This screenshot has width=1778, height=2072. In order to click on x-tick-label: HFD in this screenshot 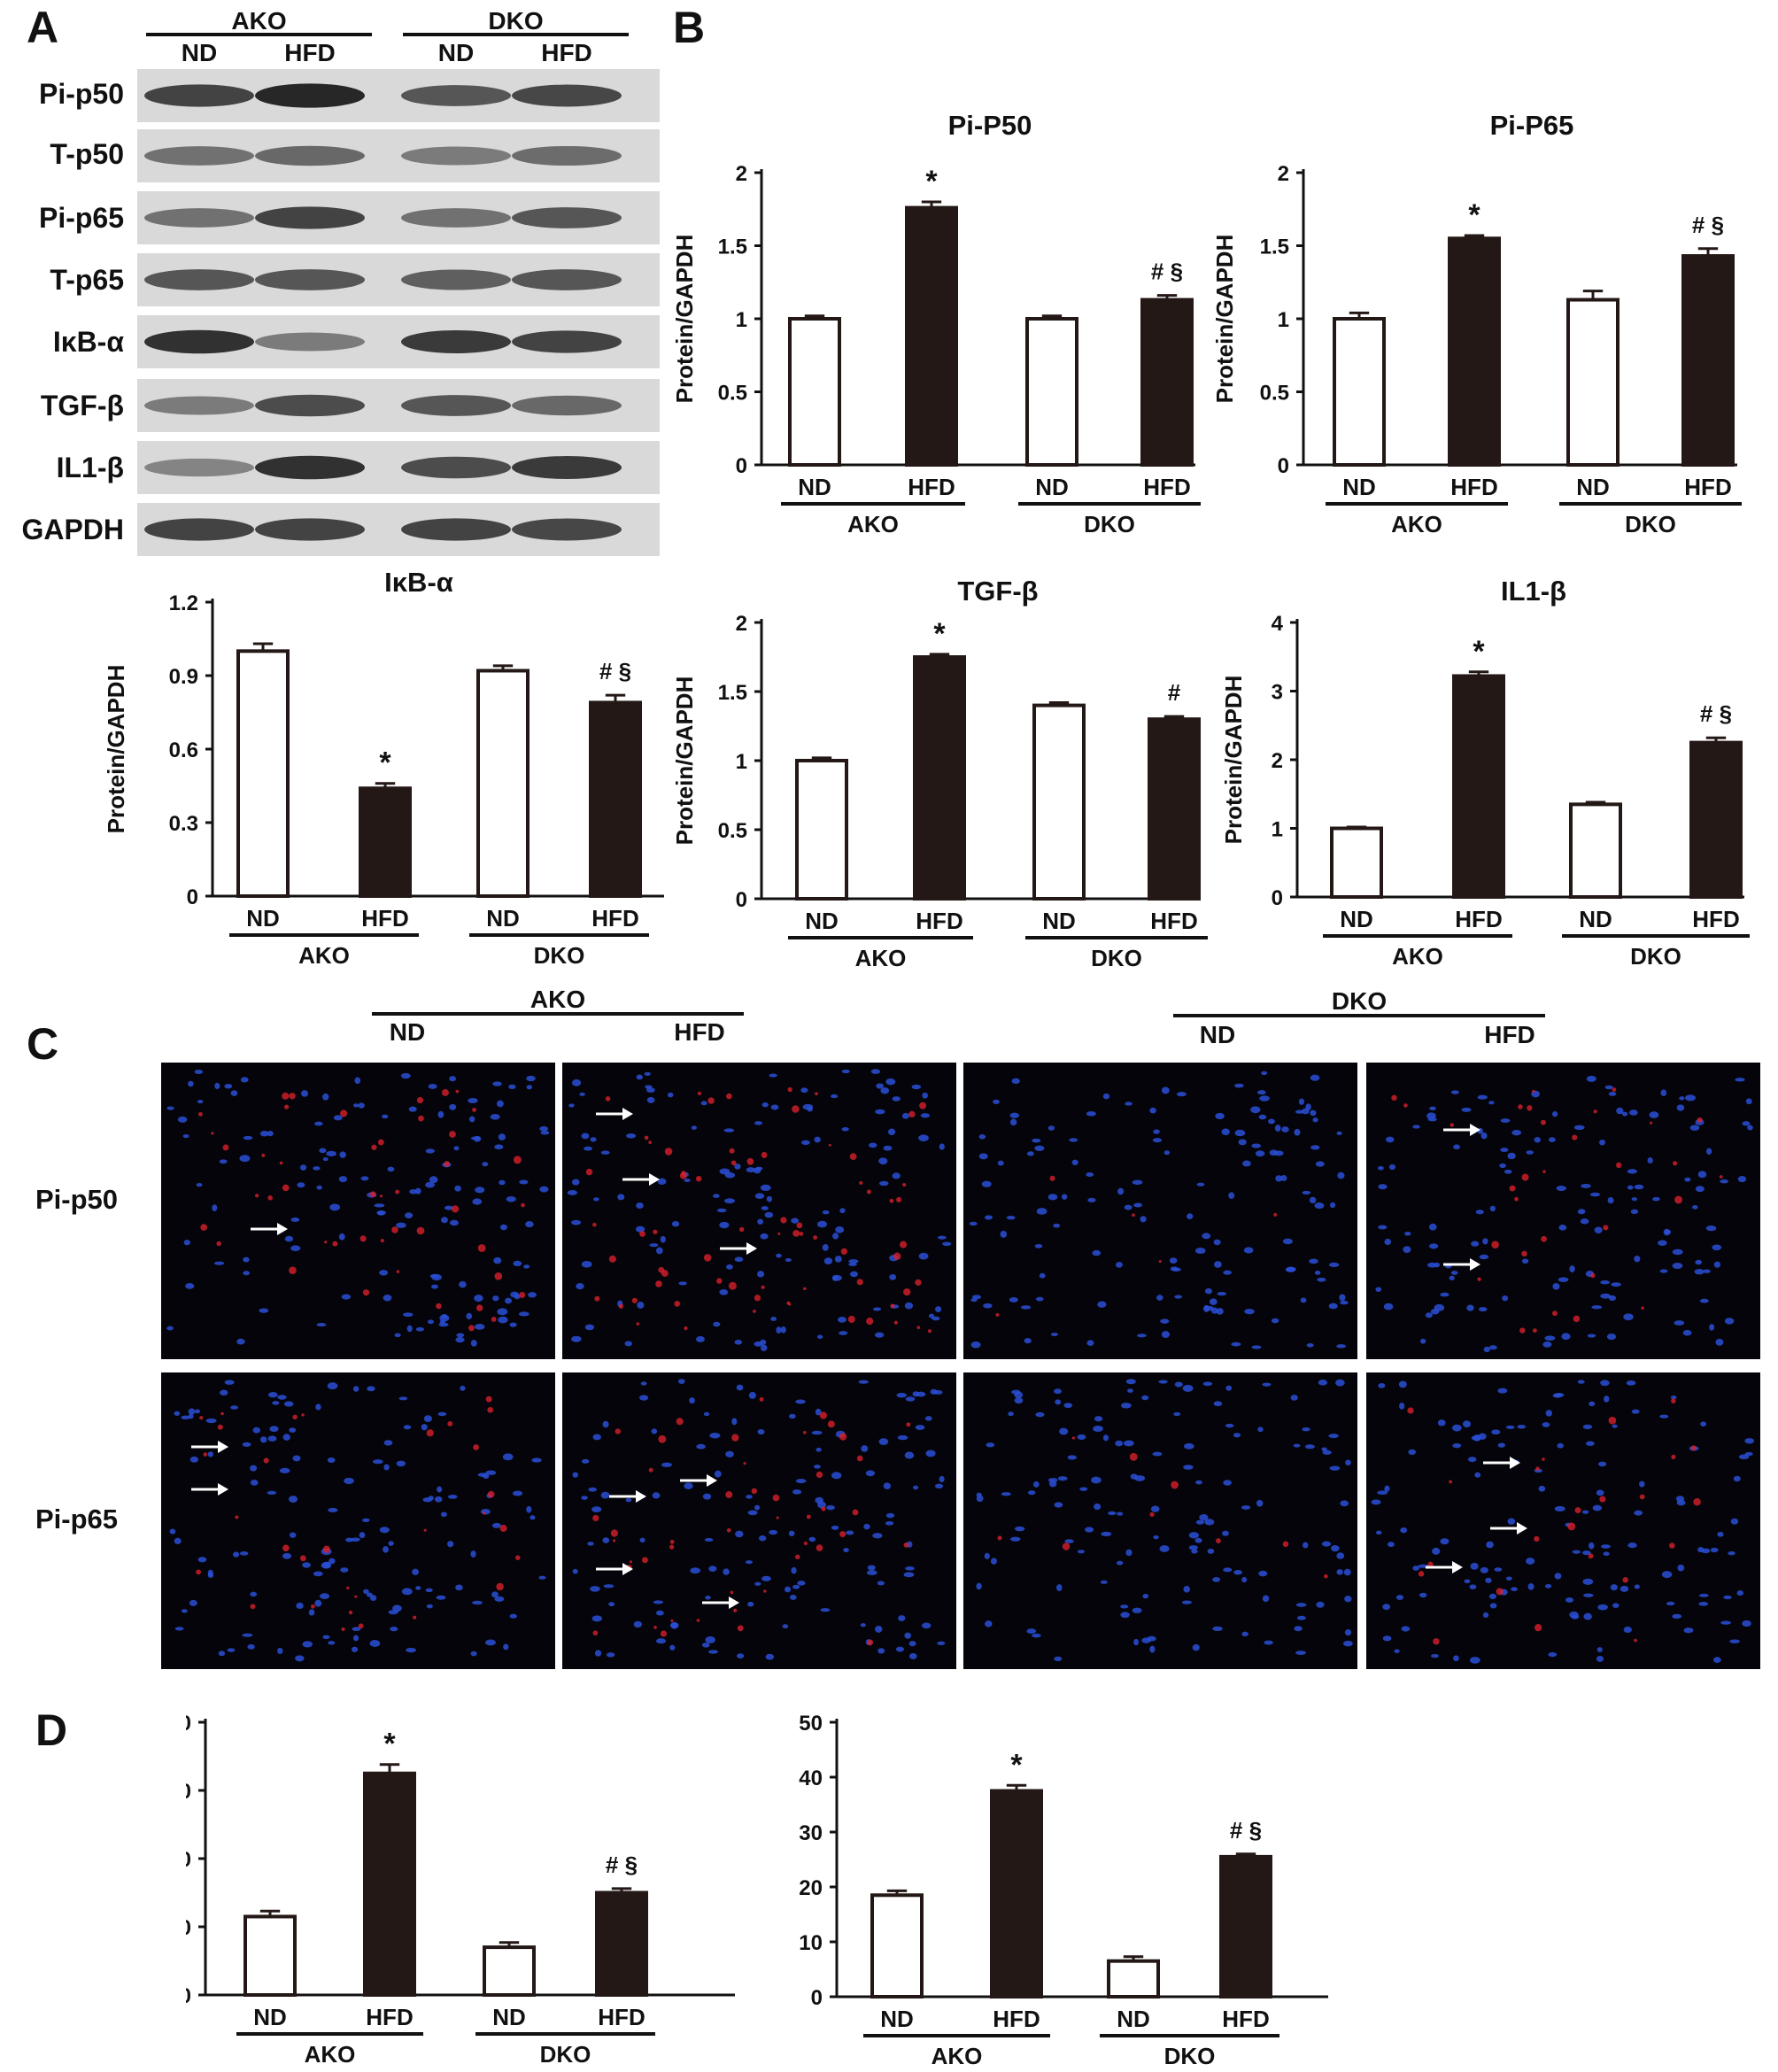, I will do `click(1715, 919)`.